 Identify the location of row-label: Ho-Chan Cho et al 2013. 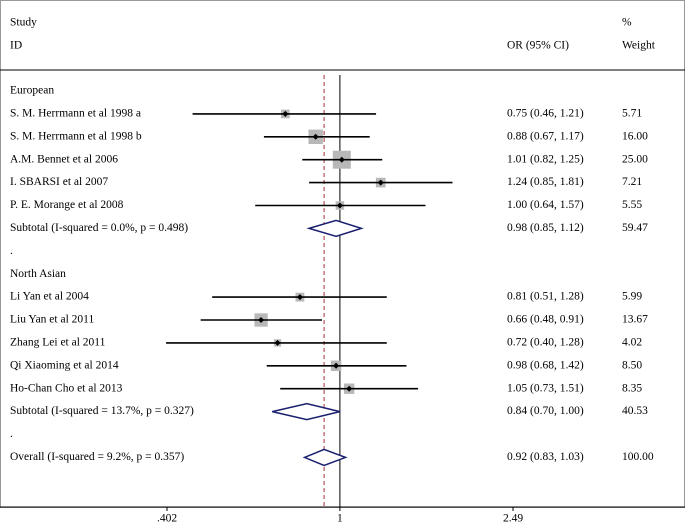
(66, 388).